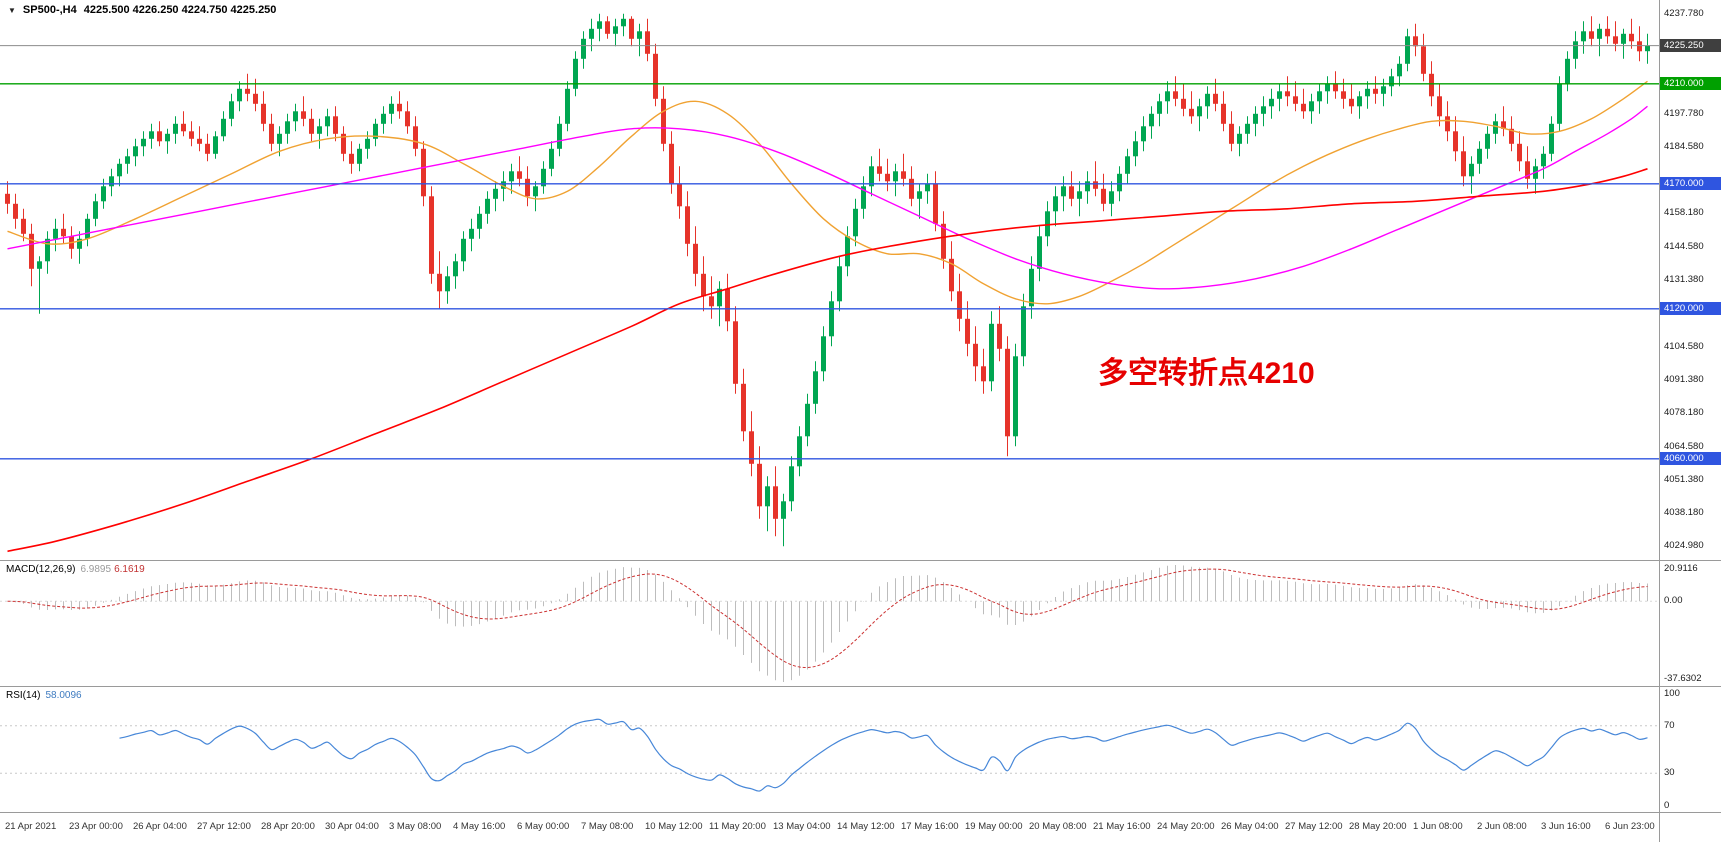  I want to click on rsi-canvas, so click(829, 749).